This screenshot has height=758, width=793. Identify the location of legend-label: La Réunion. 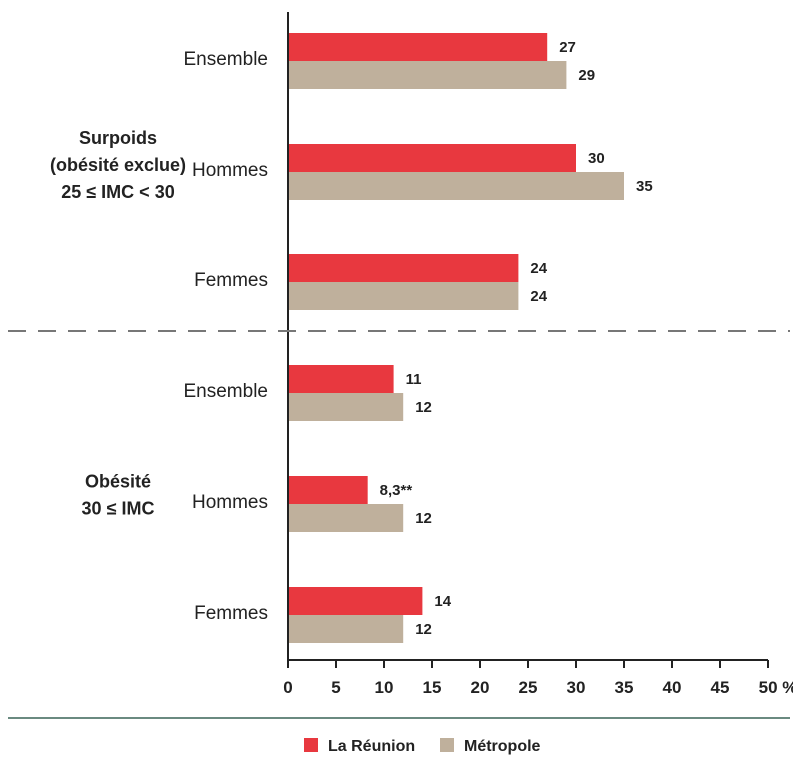
(371, 746).